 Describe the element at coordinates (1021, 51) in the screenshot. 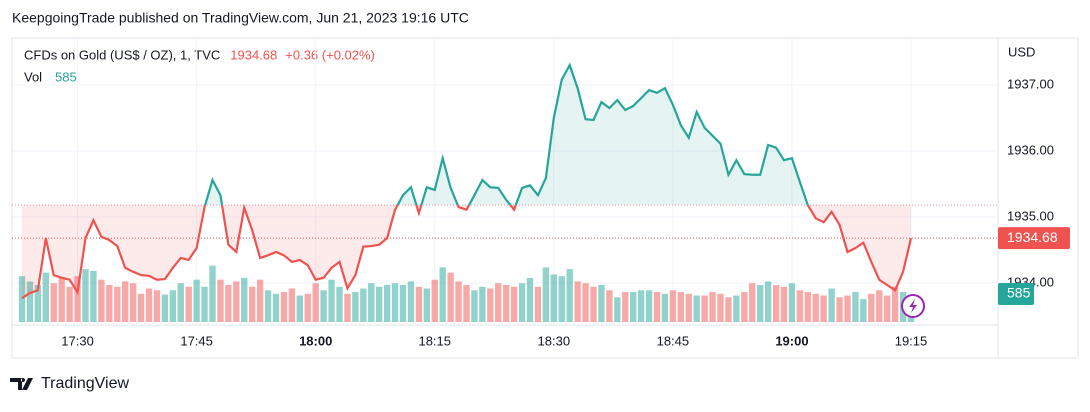

I see `currency-label: USD` at that location.